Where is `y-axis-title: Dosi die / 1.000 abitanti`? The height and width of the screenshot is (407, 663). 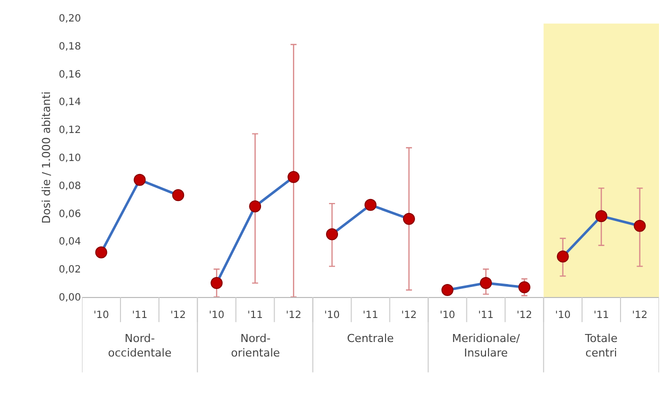 y-axis-title: Dosi die / 1.000 abitanti is located at coordinates (46, 157).